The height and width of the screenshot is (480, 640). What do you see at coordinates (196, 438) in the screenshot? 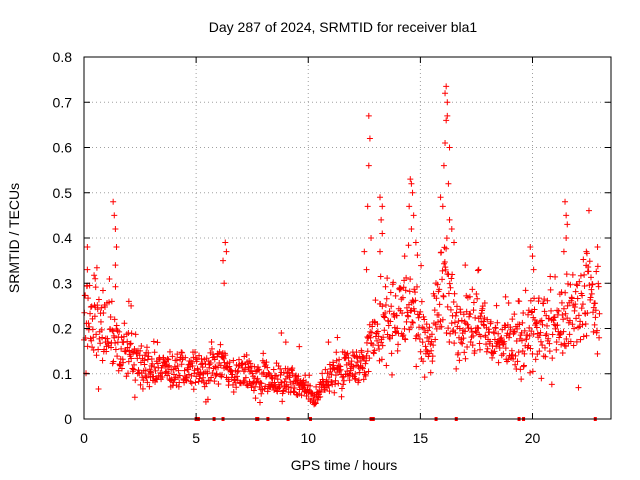
I see `x-tick-label: 5` at bounding box center [196, 438].